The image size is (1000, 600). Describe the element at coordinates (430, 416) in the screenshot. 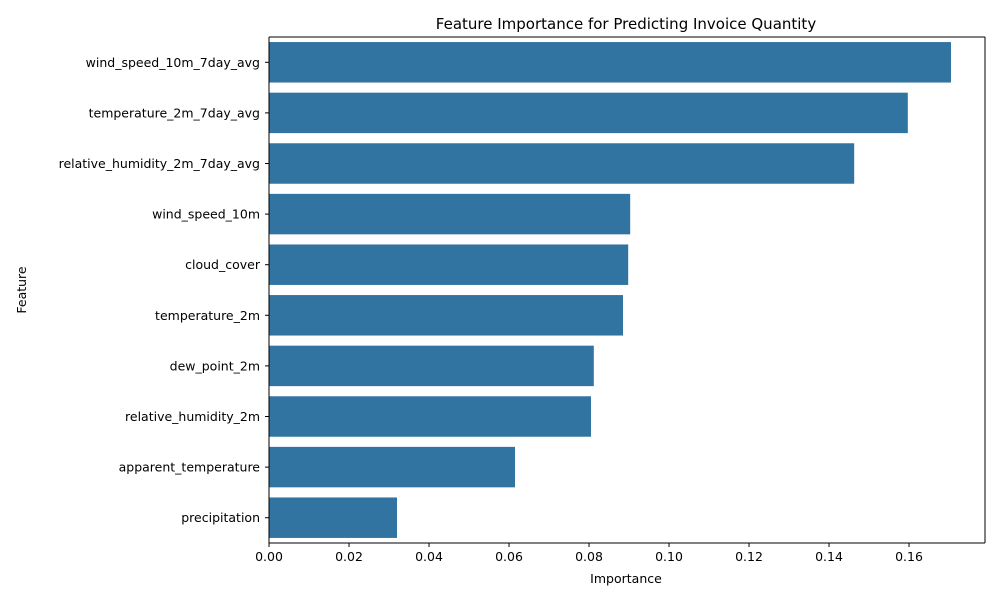

I see `bar-relative-humidity-2m` at that location.